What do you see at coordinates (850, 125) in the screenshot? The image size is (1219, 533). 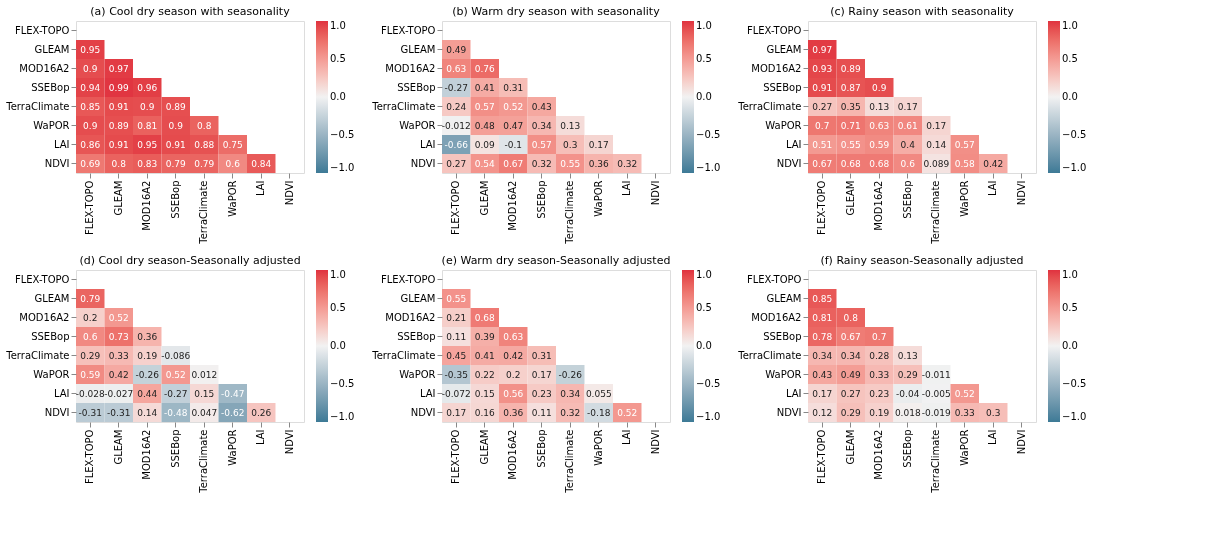 I see `data-label: 0.71` at bounding box center [850, 125].